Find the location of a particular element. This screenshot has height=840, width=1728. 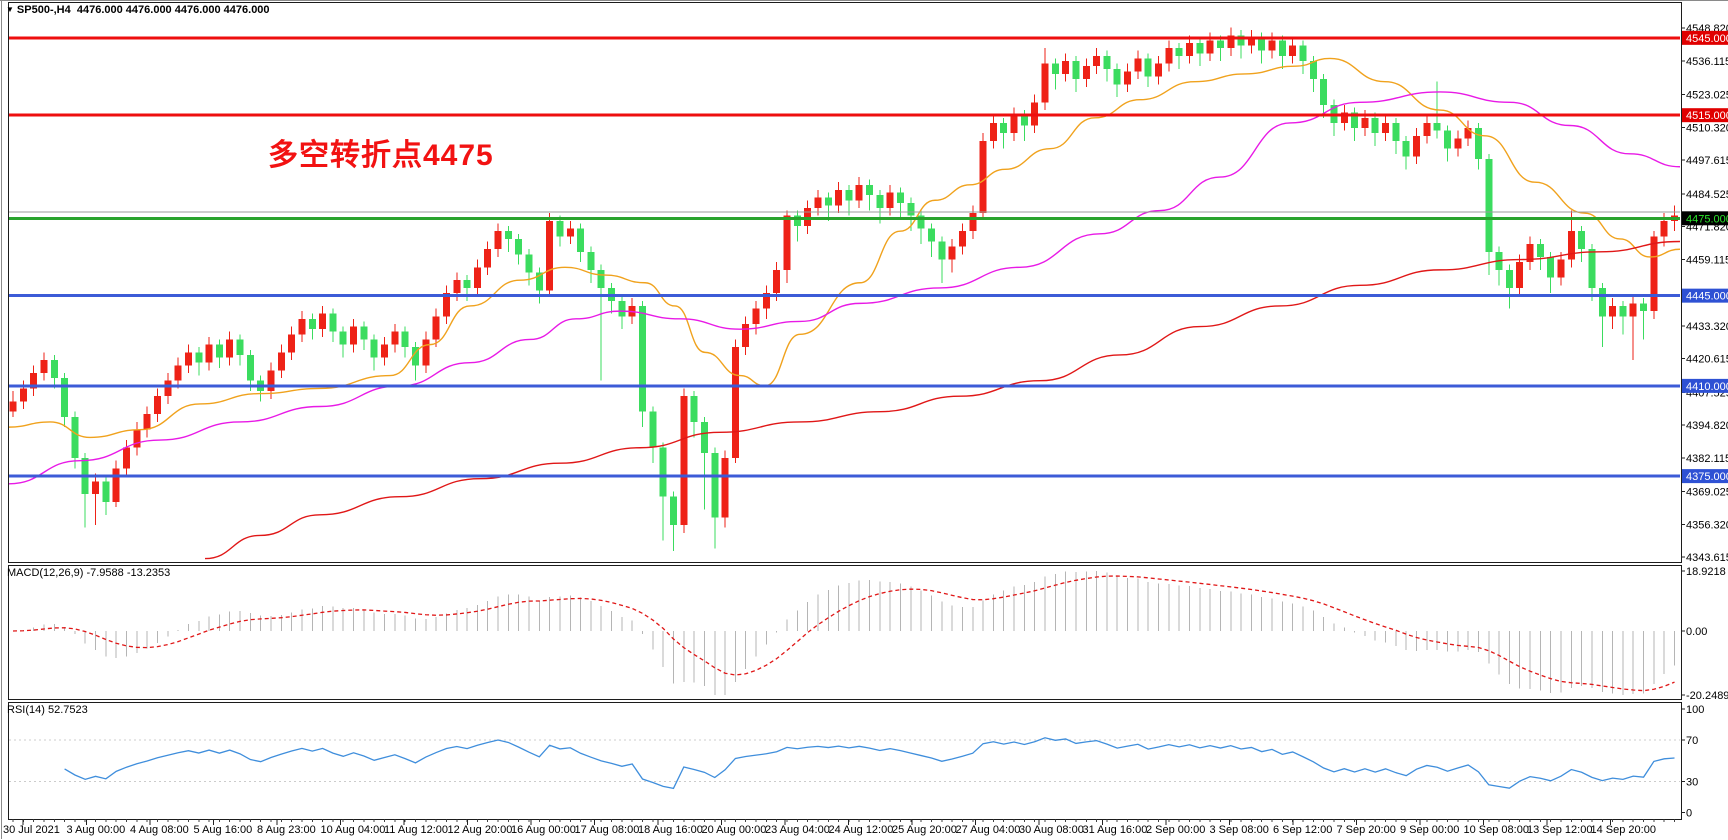

axis-label: 16 Aug 00:00 is located at coordinates (543, 830).